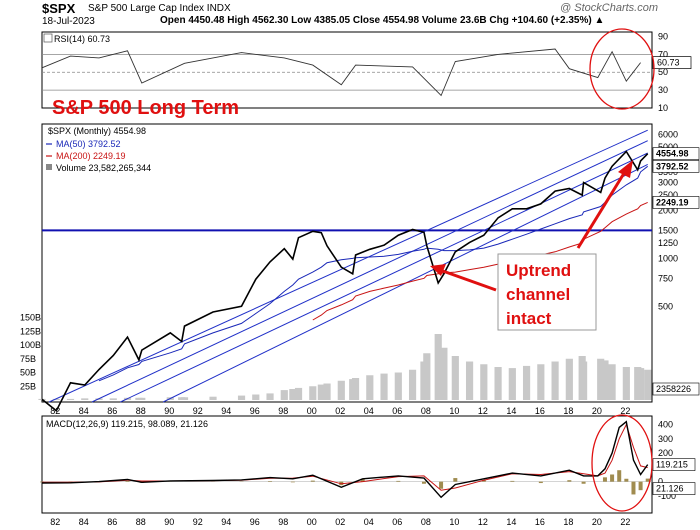 The height and width of the screenshot is (530, 700). I want to click on rsi-highlight-circle, so click(622, 69).